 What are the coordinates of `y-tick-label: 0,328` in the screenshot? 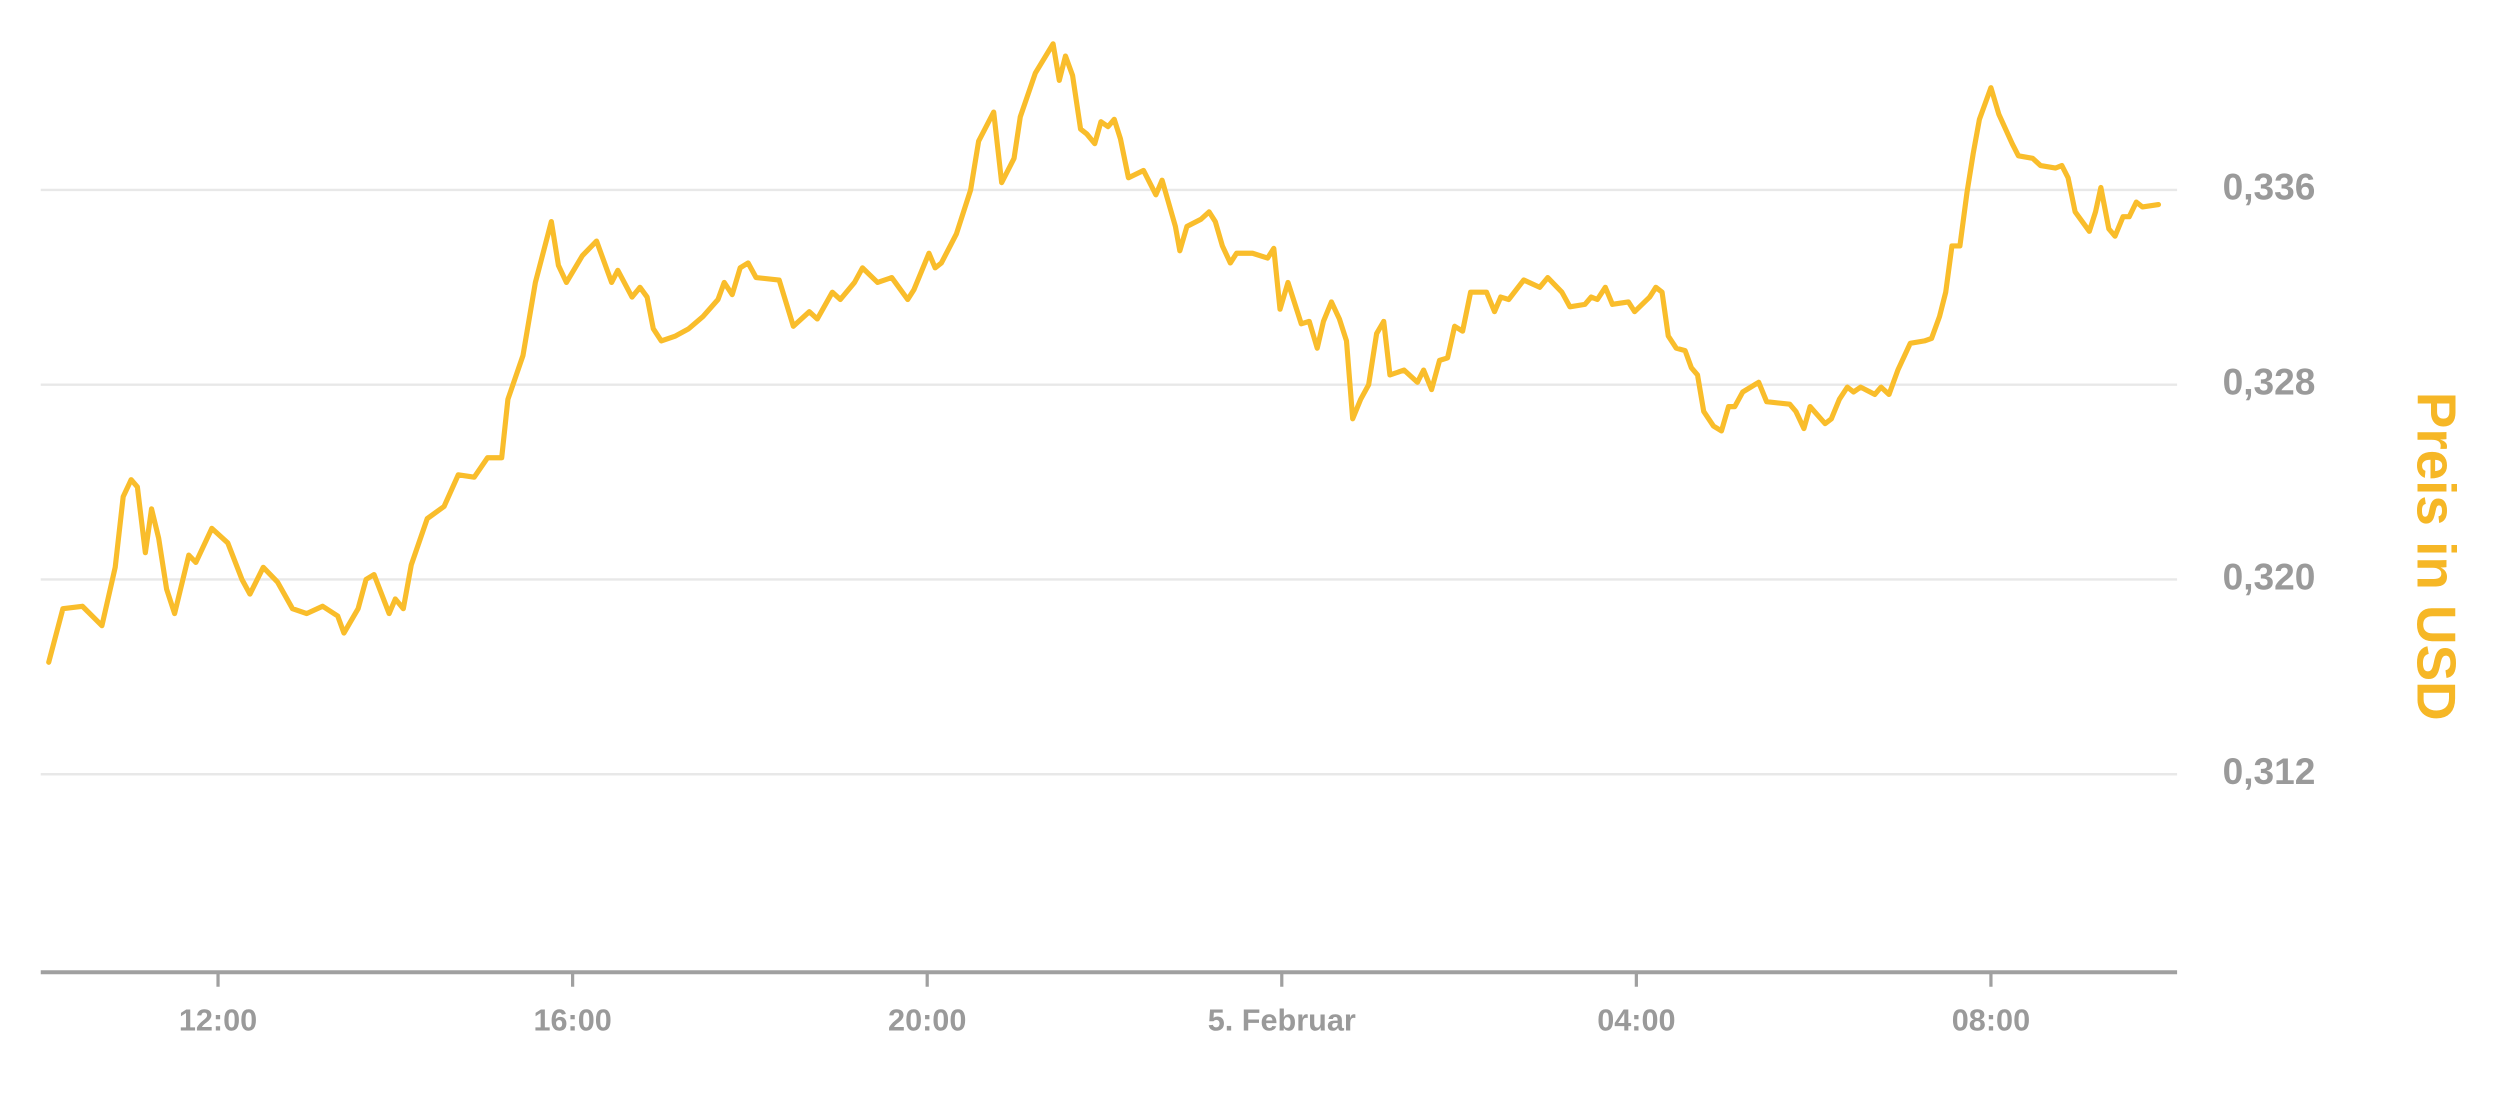 It's located at (2269, 381).